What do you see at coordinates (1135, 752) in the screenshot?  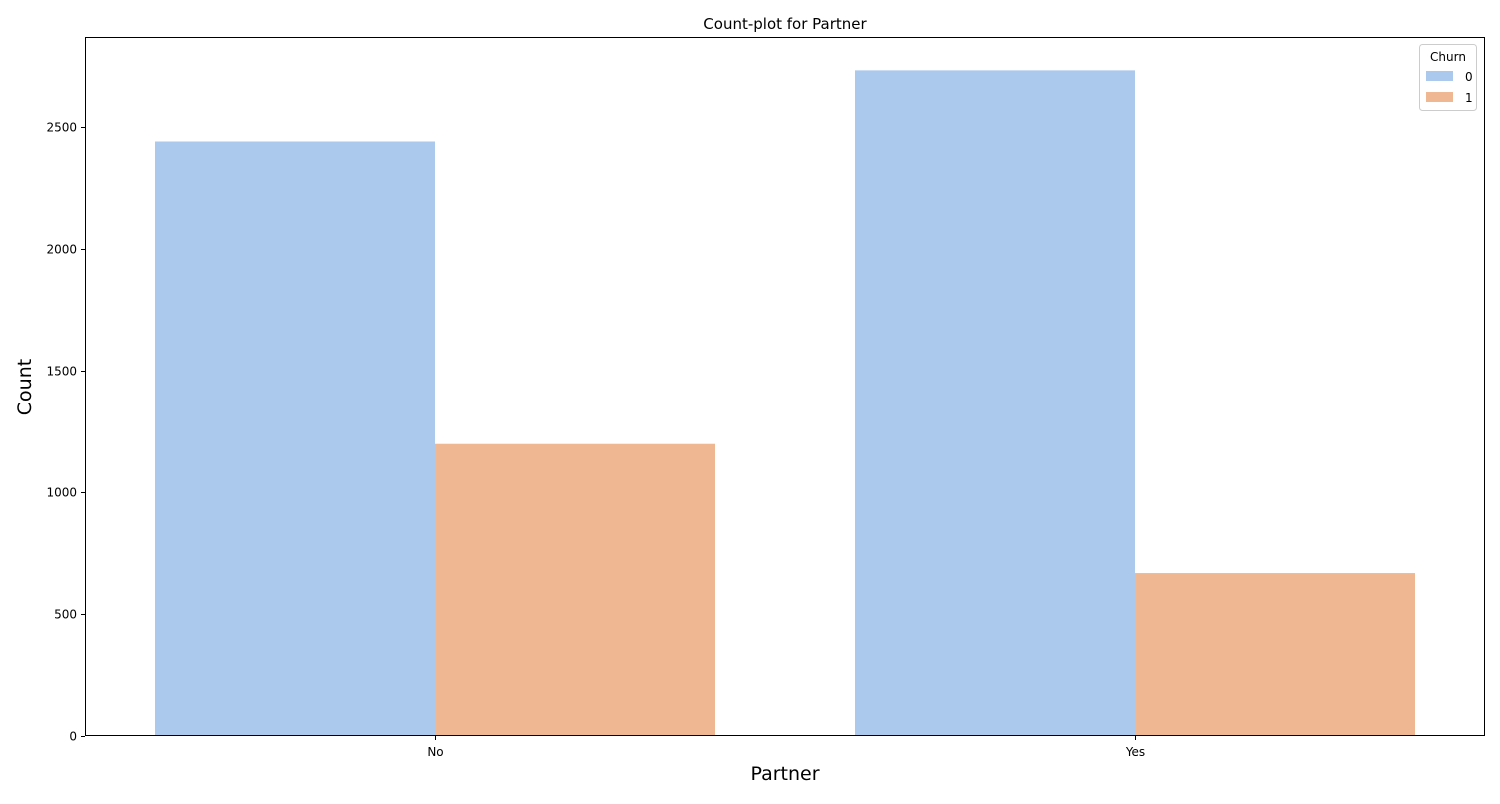 I see `x-tick-label-yes: Yes` at bounding box center [1135, 752].